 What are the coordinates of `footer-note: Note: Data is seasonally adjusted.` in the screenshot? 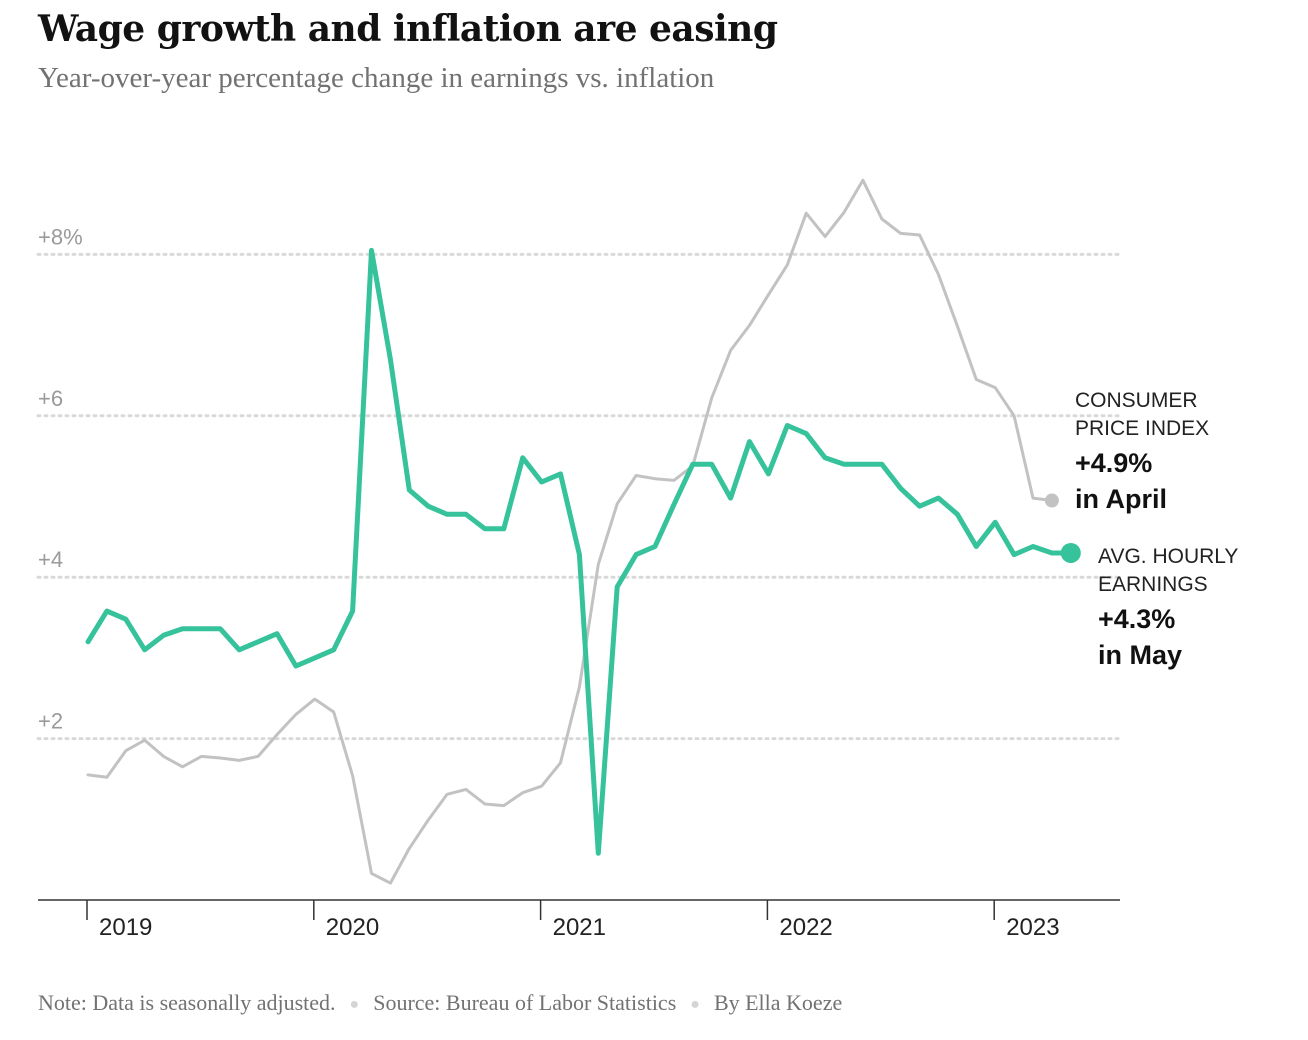 It's located at (187, 1002).